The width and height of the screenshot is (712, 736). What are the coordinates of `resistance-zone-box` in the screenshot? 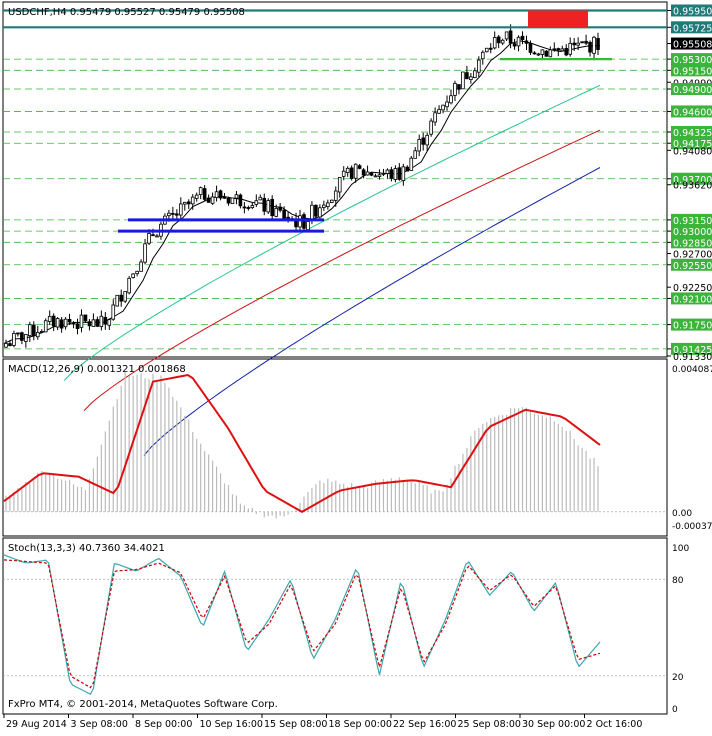 It's located at (558, 19).